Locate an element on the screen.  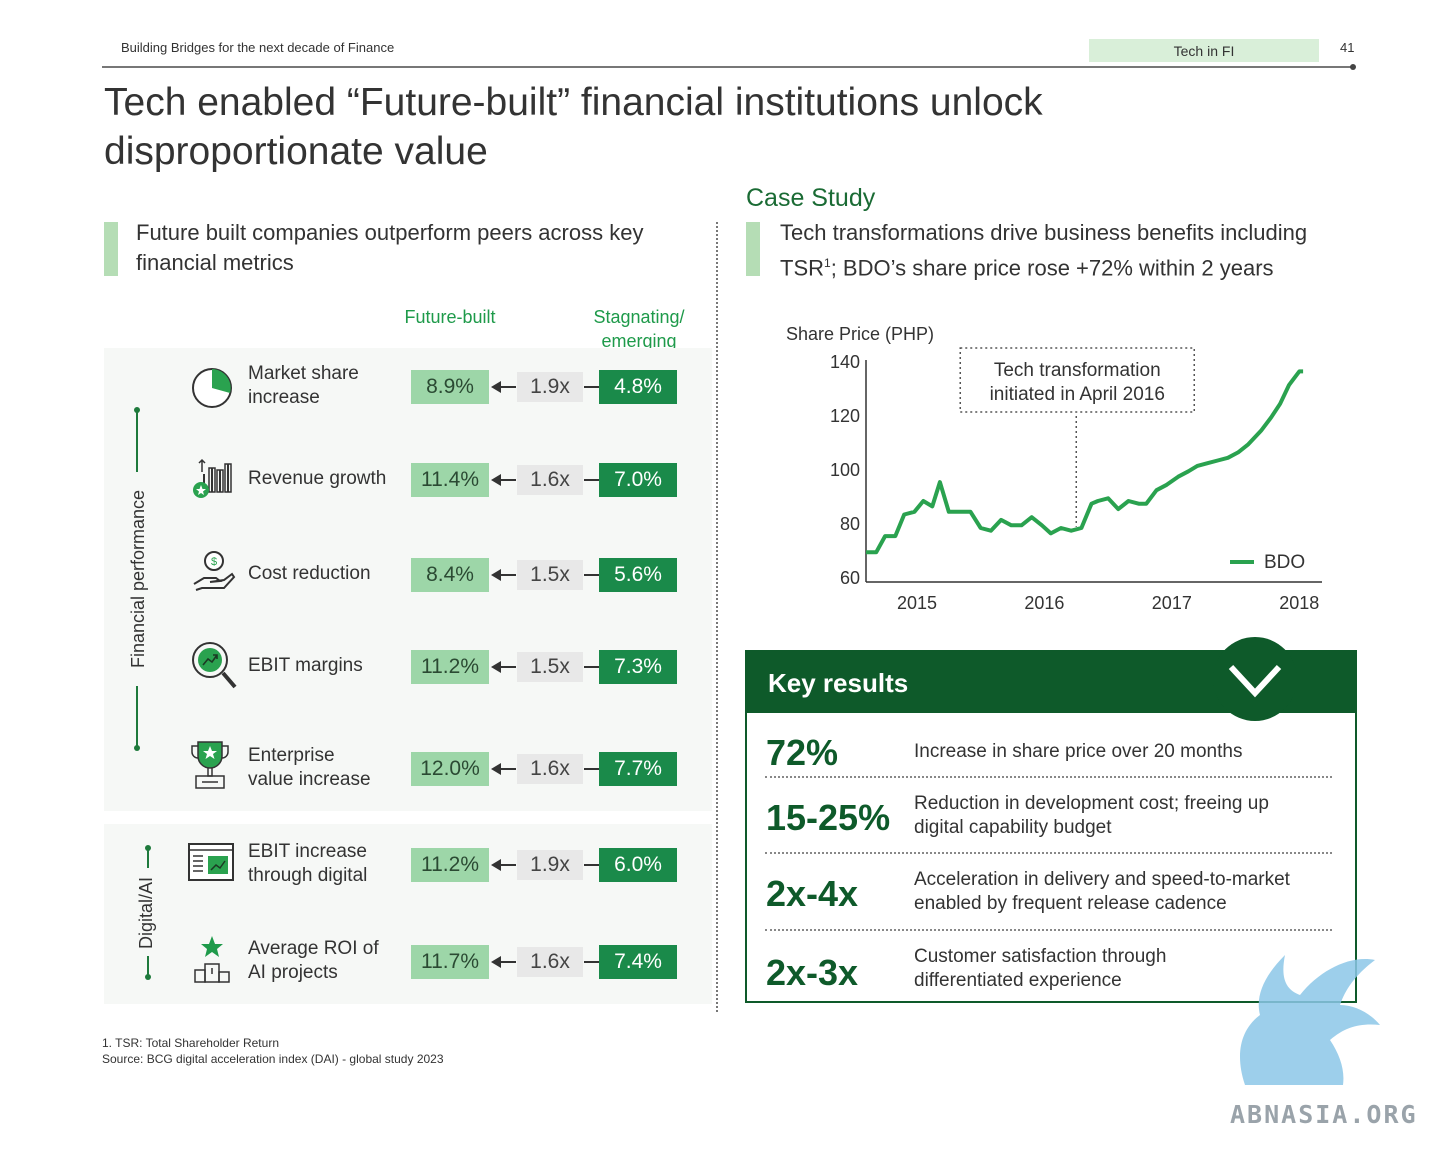
future-built-value: 12.0% is located at coordinates (450, 769).